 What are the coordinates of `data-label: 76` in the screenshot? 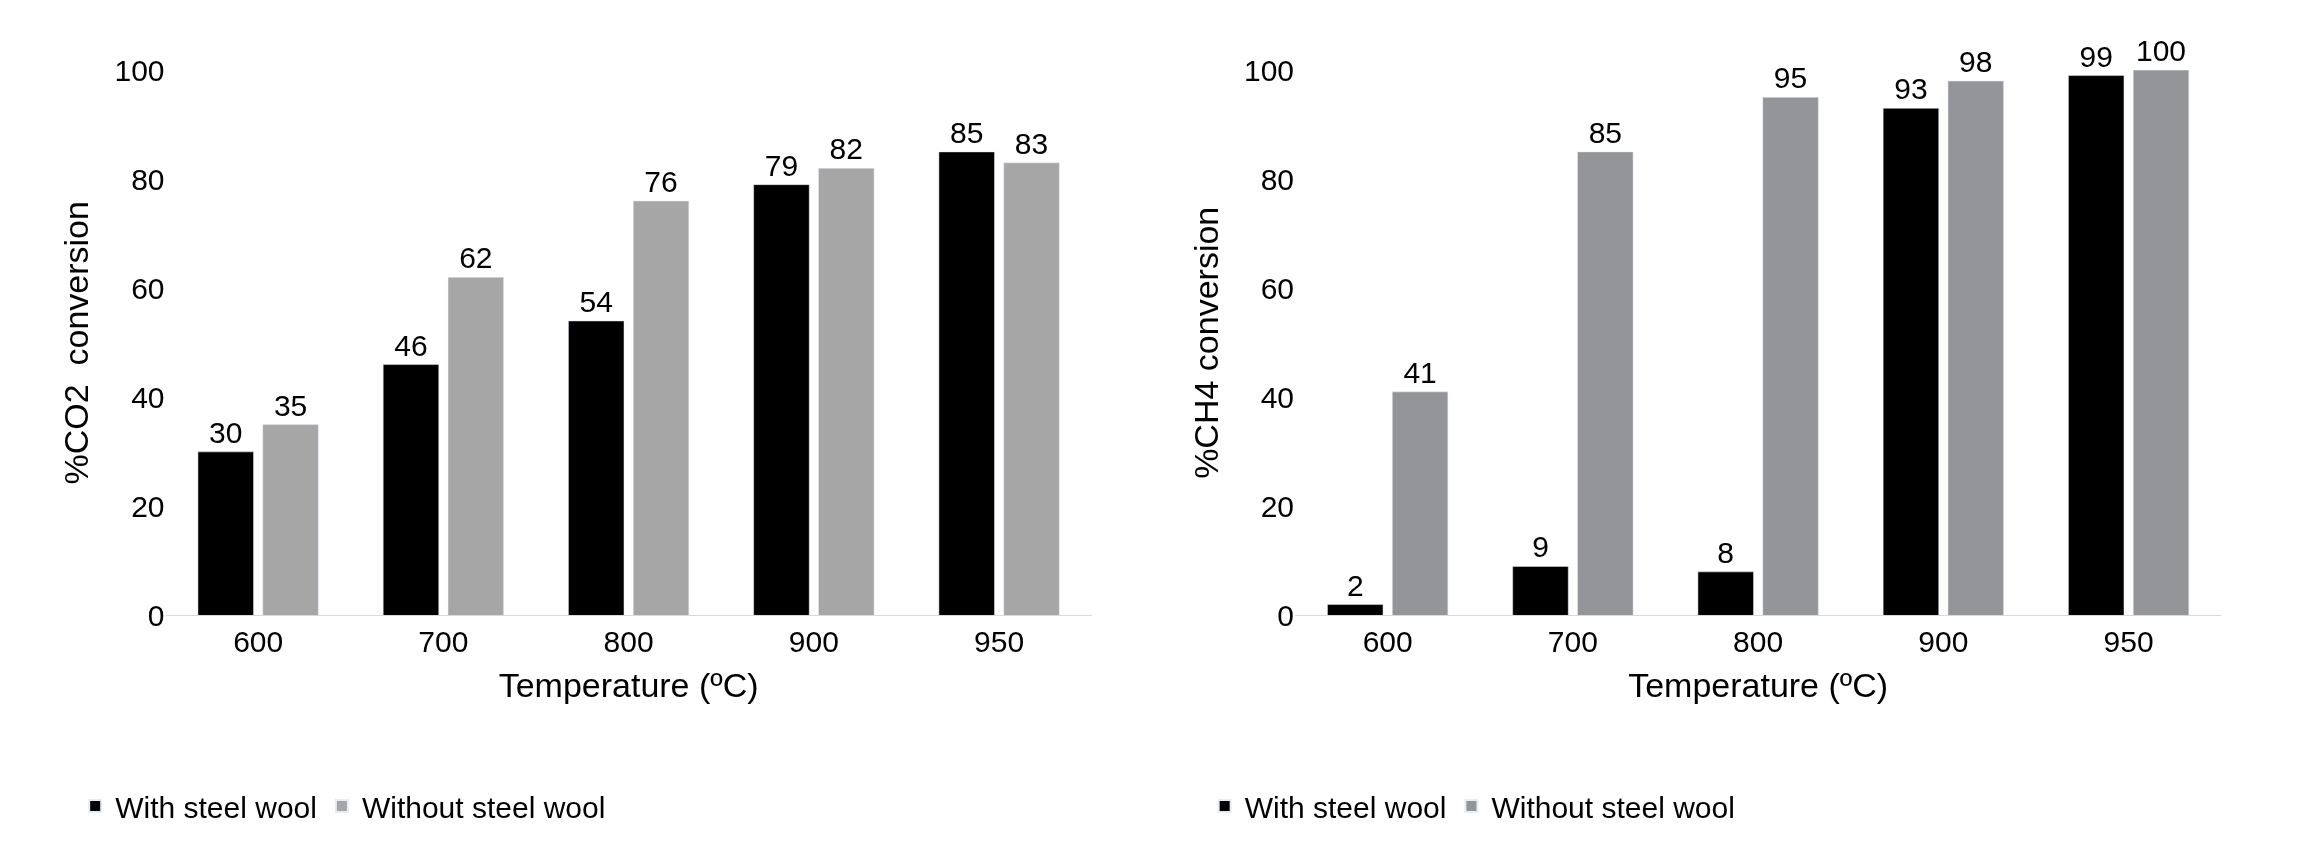 It's located at (661, 181).